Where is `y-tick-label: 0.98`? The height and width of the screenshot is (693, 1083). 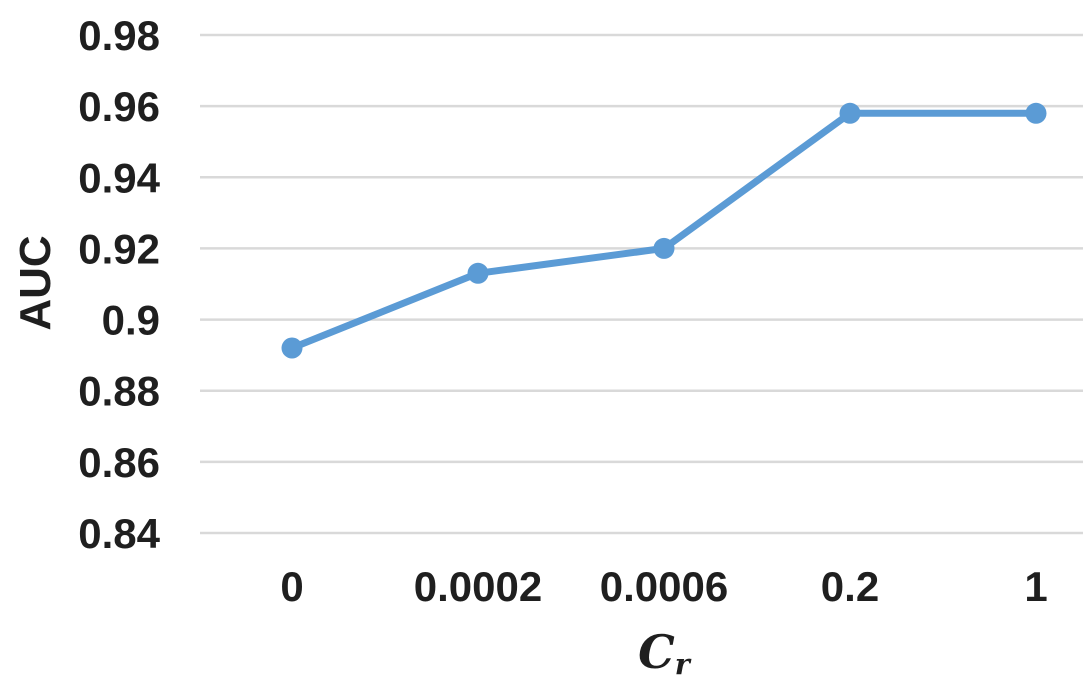 y-tick-label: 0.98 is located at coordinates (119, 35).